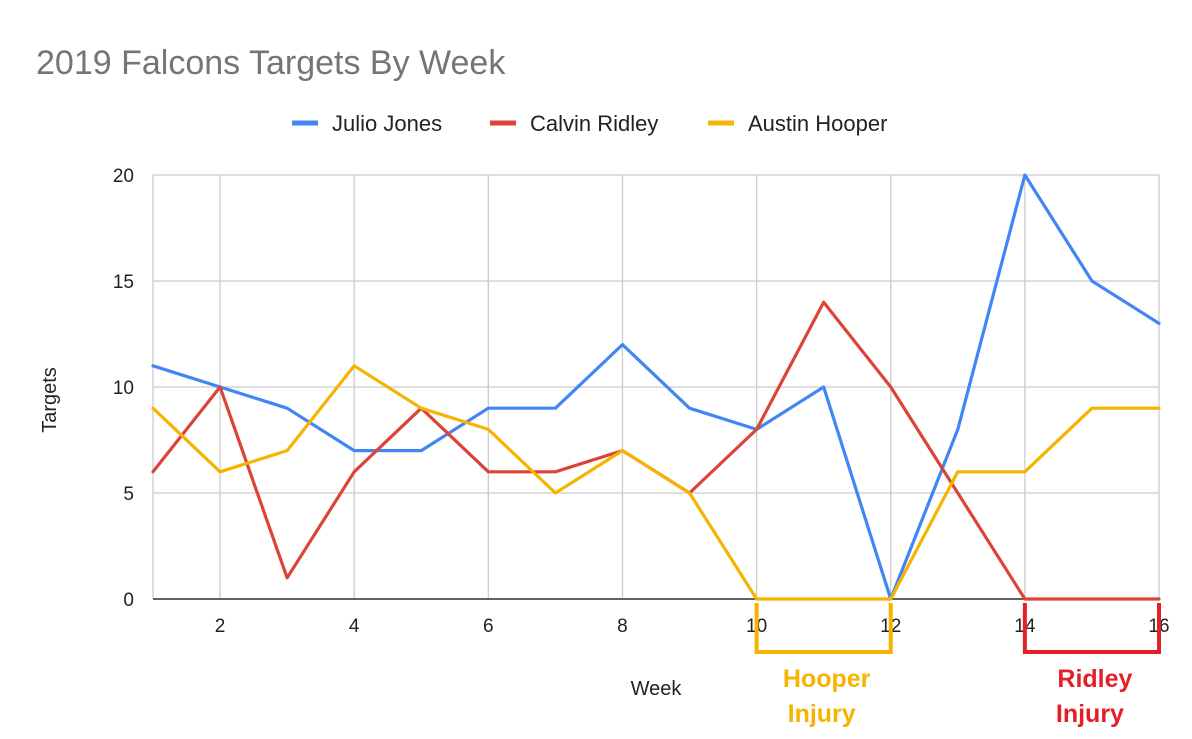  Describe the element at coordinates (657, 689) in the screenshot. I see `x-axis-title: Week` at that location.